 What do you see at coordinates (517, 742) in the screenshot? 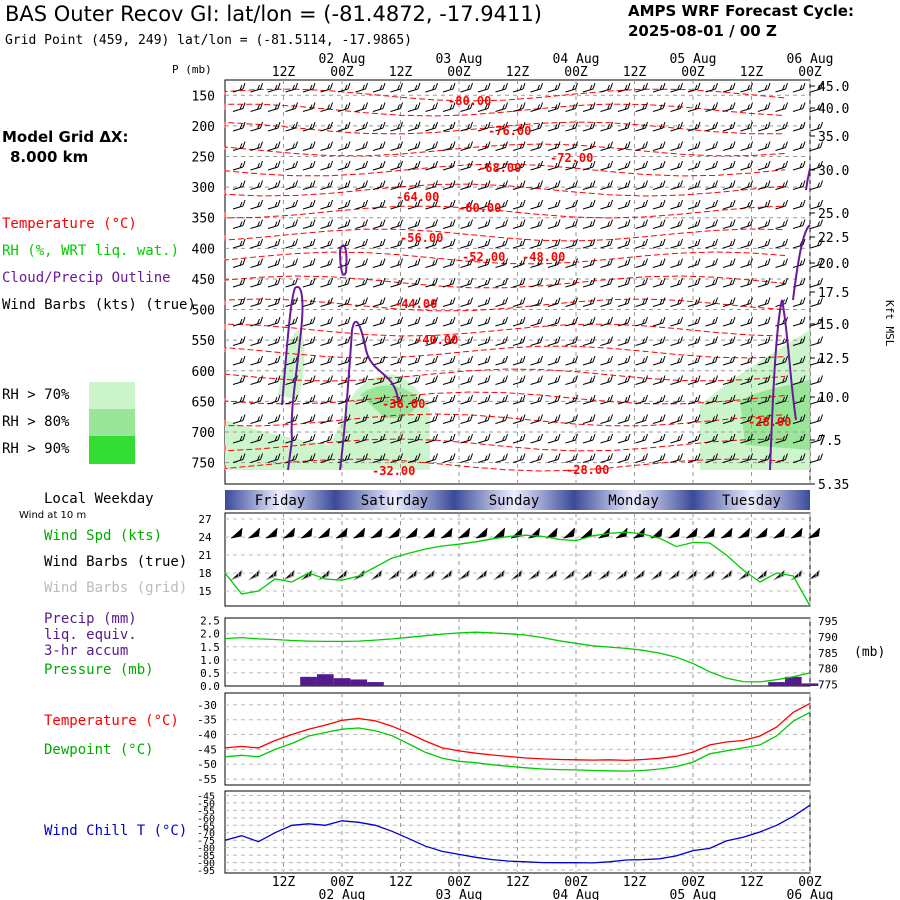
I see `temperature-panel-hgrid` at bounding box center [517, 742].